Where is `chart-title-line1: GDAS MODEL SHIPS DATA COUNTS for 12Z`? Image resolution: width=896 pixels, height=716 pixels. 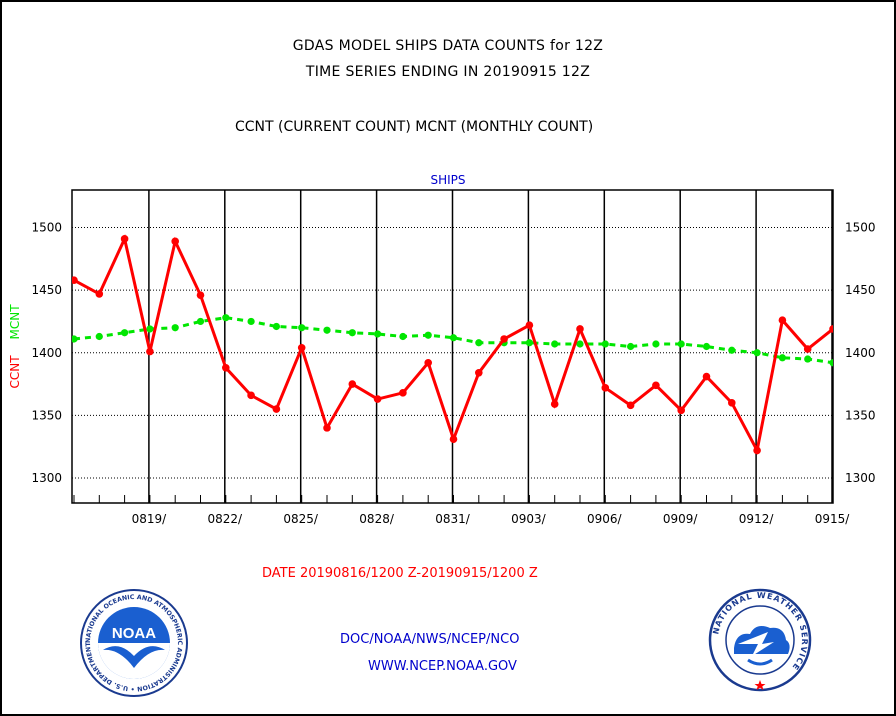
chart-title-line1: GDAS MODEL SHIPS DATA COUNTS for 12Z is located at coordinates (448, 46).